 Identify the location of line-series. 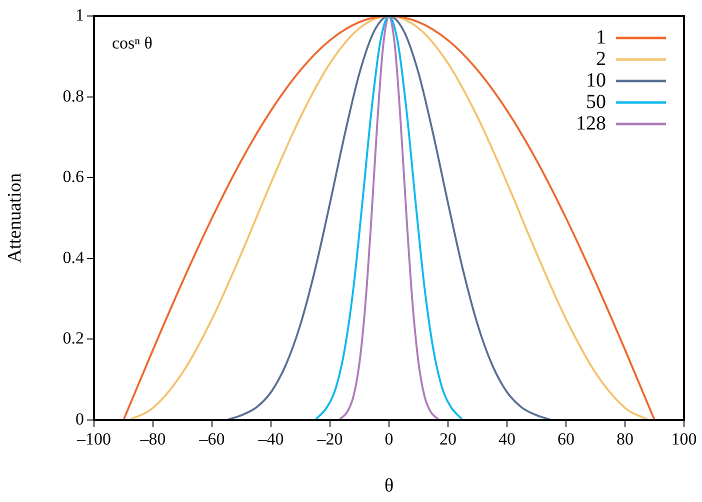
(389, 218).